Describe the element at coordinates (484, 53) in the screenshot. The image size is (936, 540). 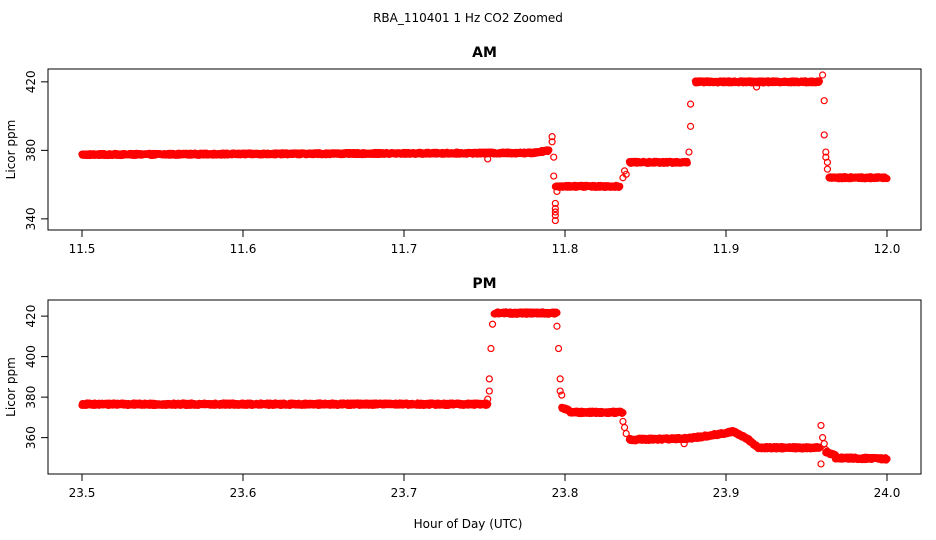
I see `am-panel-title: AM` at that location.